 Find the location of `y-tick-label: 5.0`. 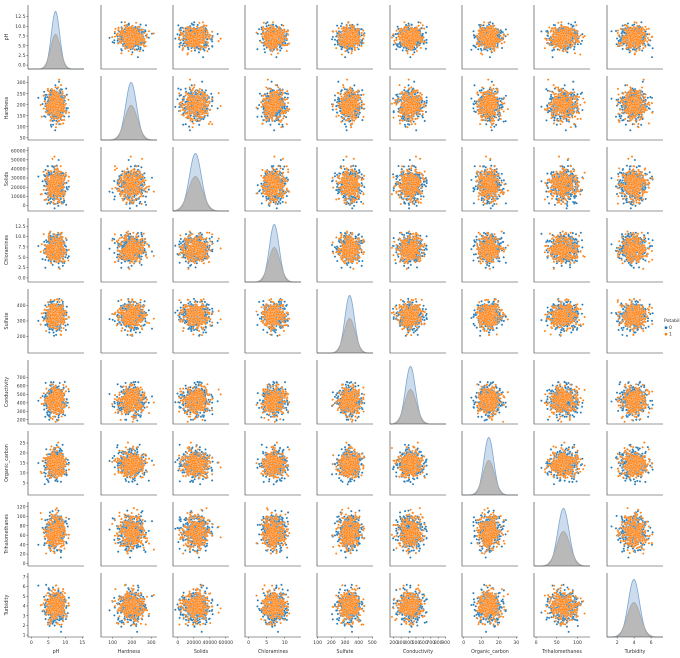

y-tick-label: 5.0 is located at coordinates (21, 46).